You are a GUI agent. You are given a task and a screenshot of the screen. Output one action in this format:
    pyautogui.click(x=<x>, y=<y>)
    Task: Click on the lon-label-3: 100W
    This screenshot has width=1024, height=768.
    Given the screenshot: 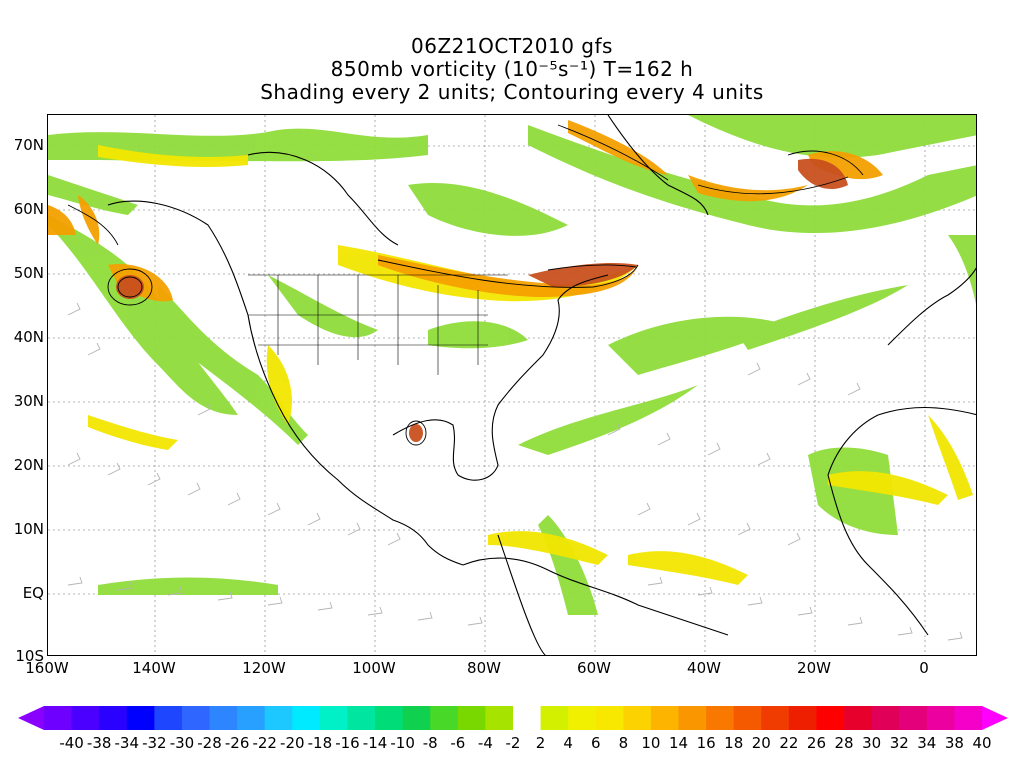 What is the action you would take?
    pyautogui.click(x=374, y=668)
    